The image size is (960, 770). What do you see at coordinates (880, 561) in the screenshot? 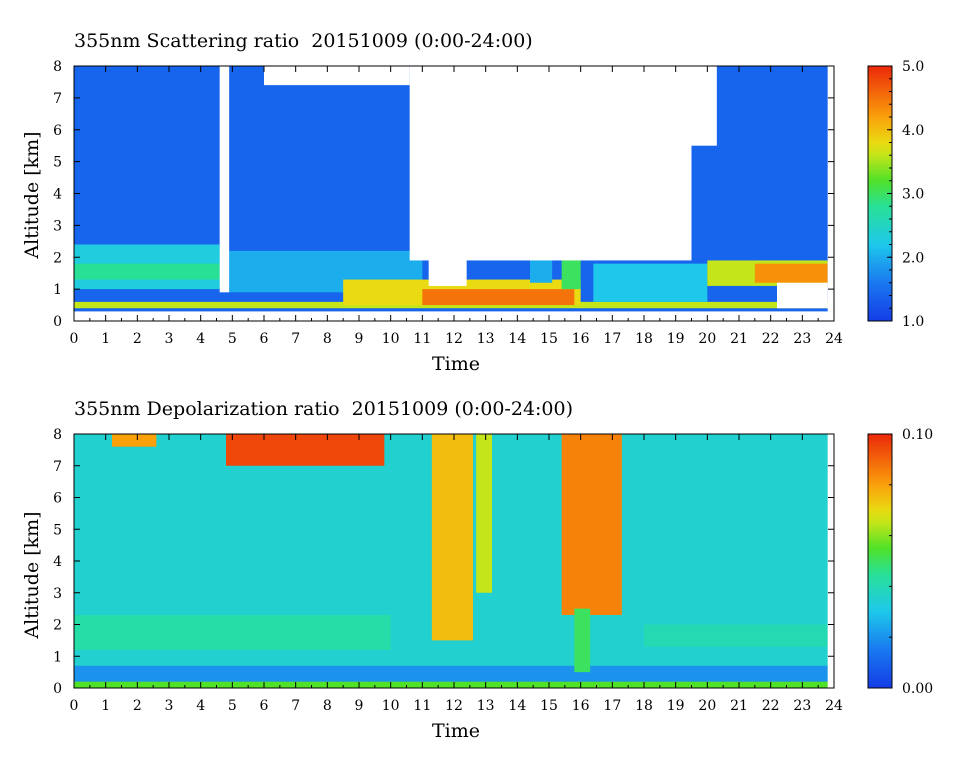
I see `colorbar` at bounding box center [880, 561].